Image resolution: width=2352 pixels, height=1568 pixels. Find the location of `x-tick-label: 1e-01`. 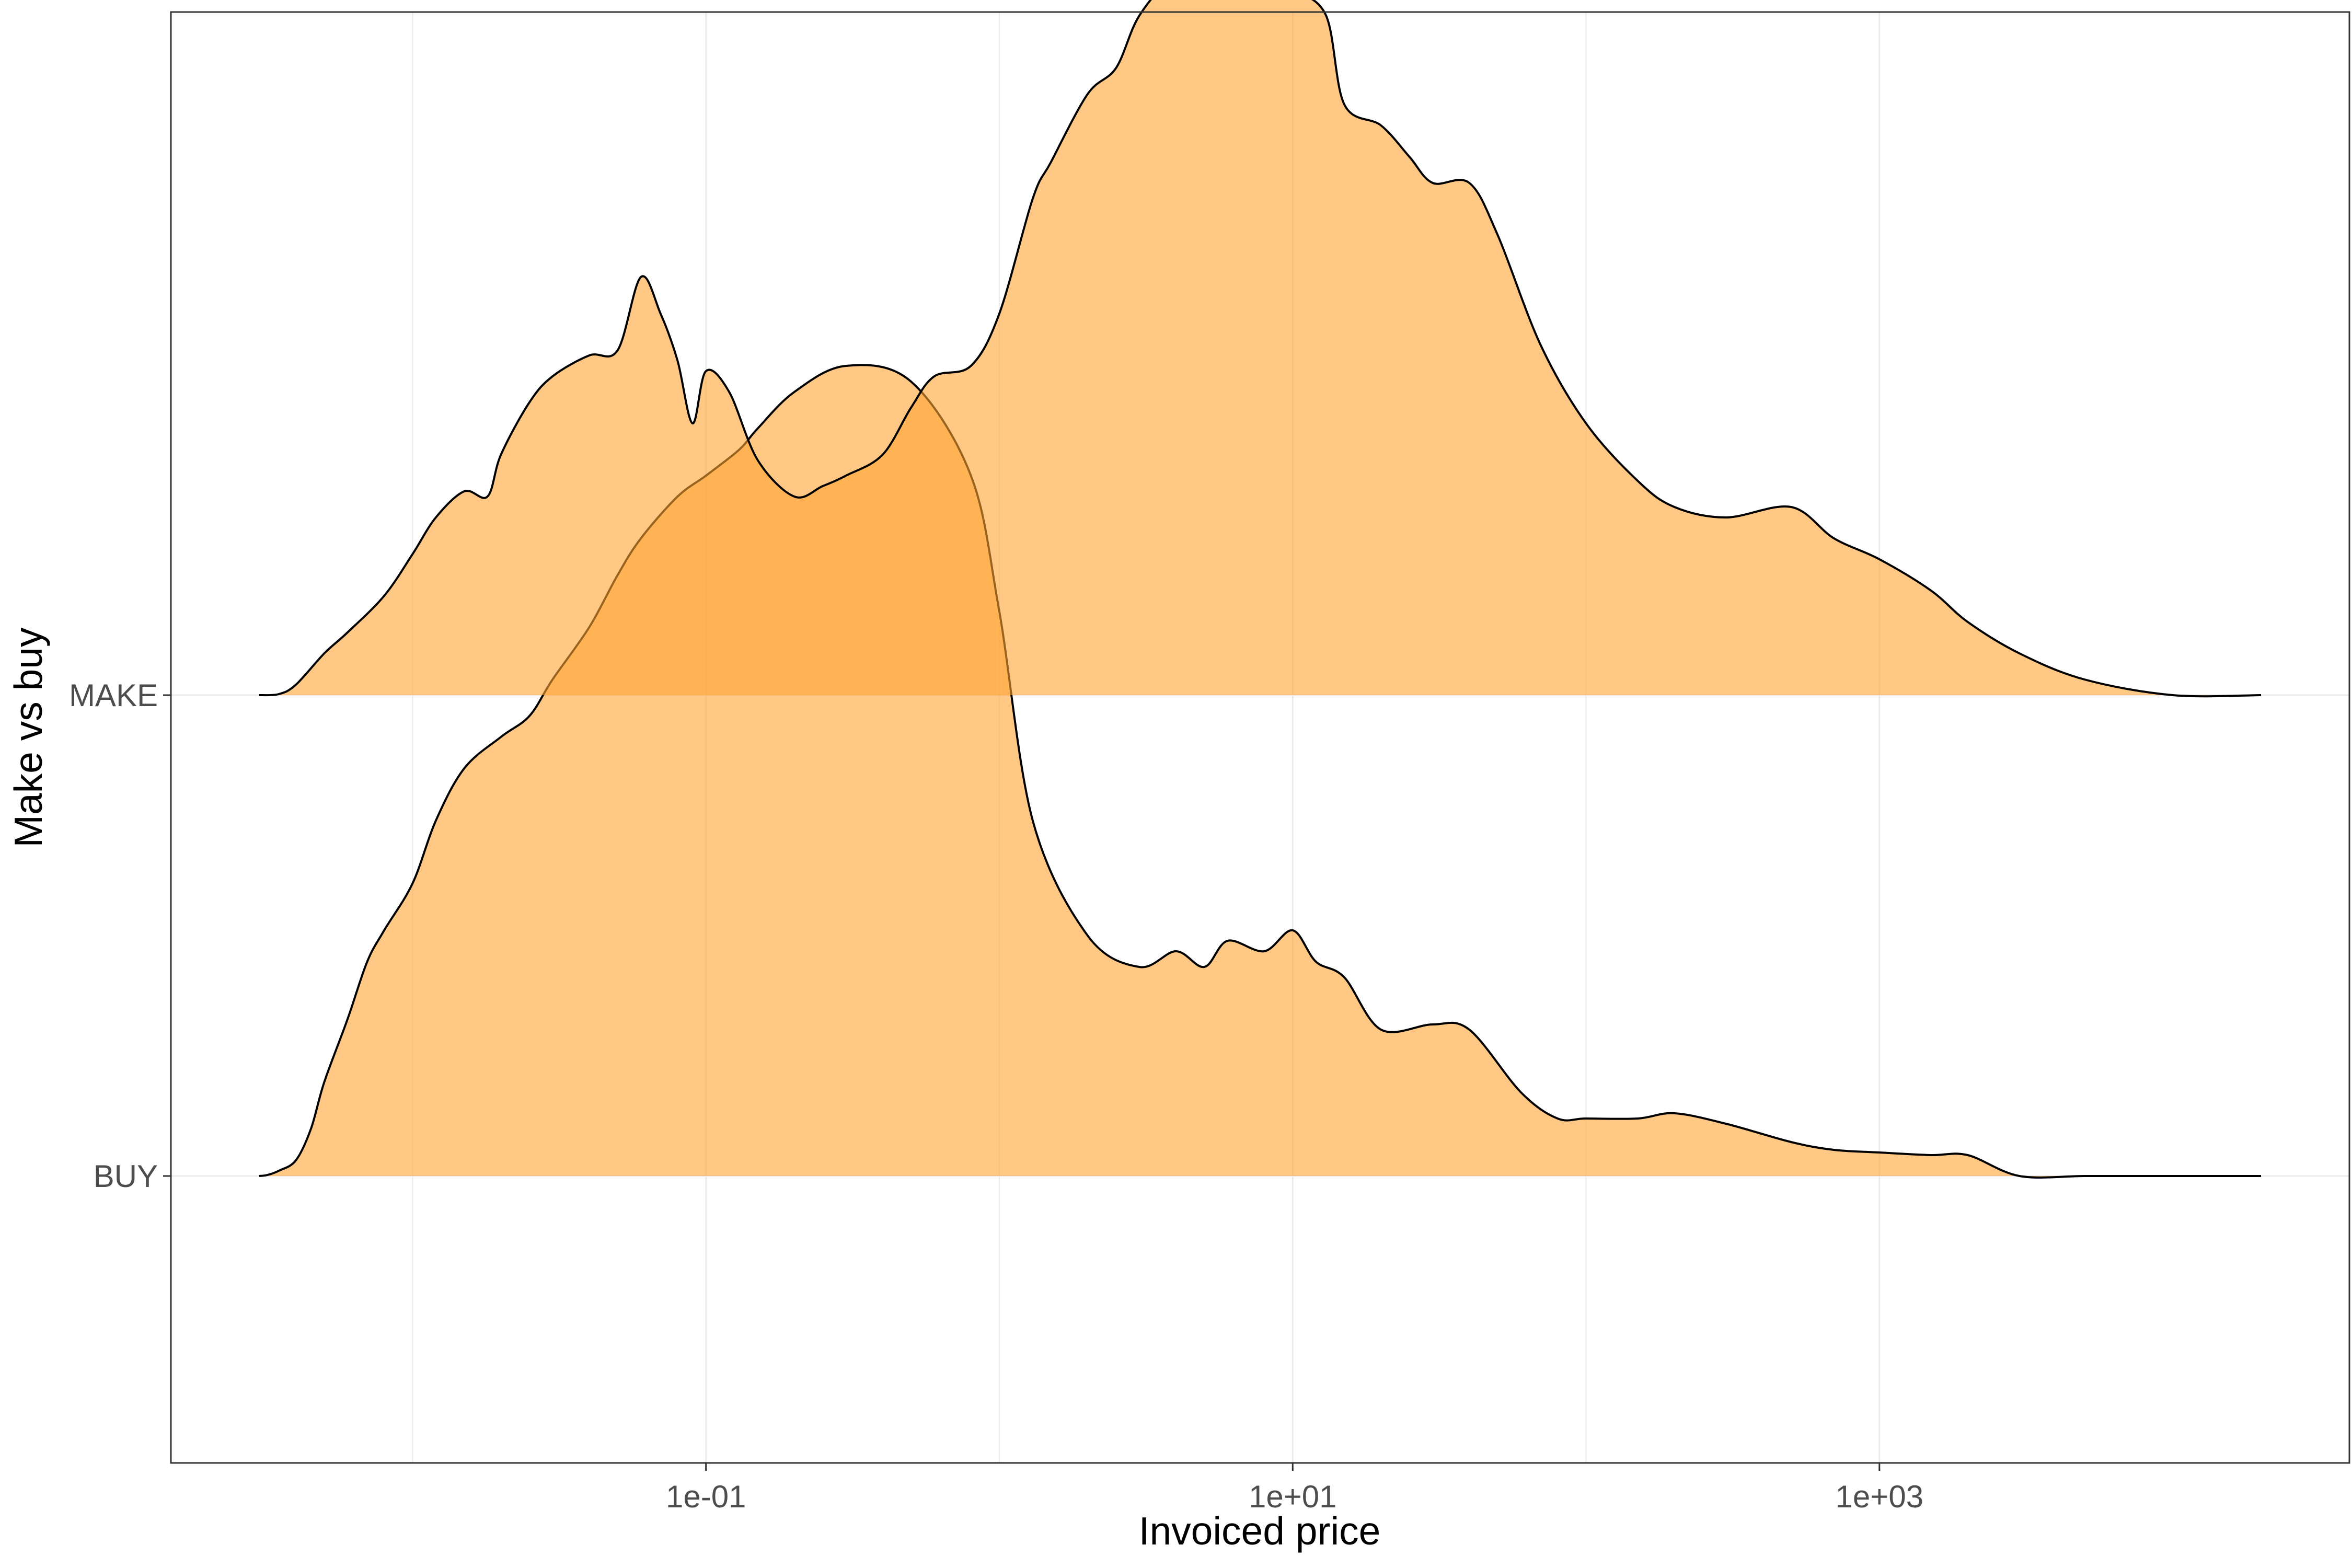

x-tick-label: 1e-01 is located at coordinates (706, 1496).